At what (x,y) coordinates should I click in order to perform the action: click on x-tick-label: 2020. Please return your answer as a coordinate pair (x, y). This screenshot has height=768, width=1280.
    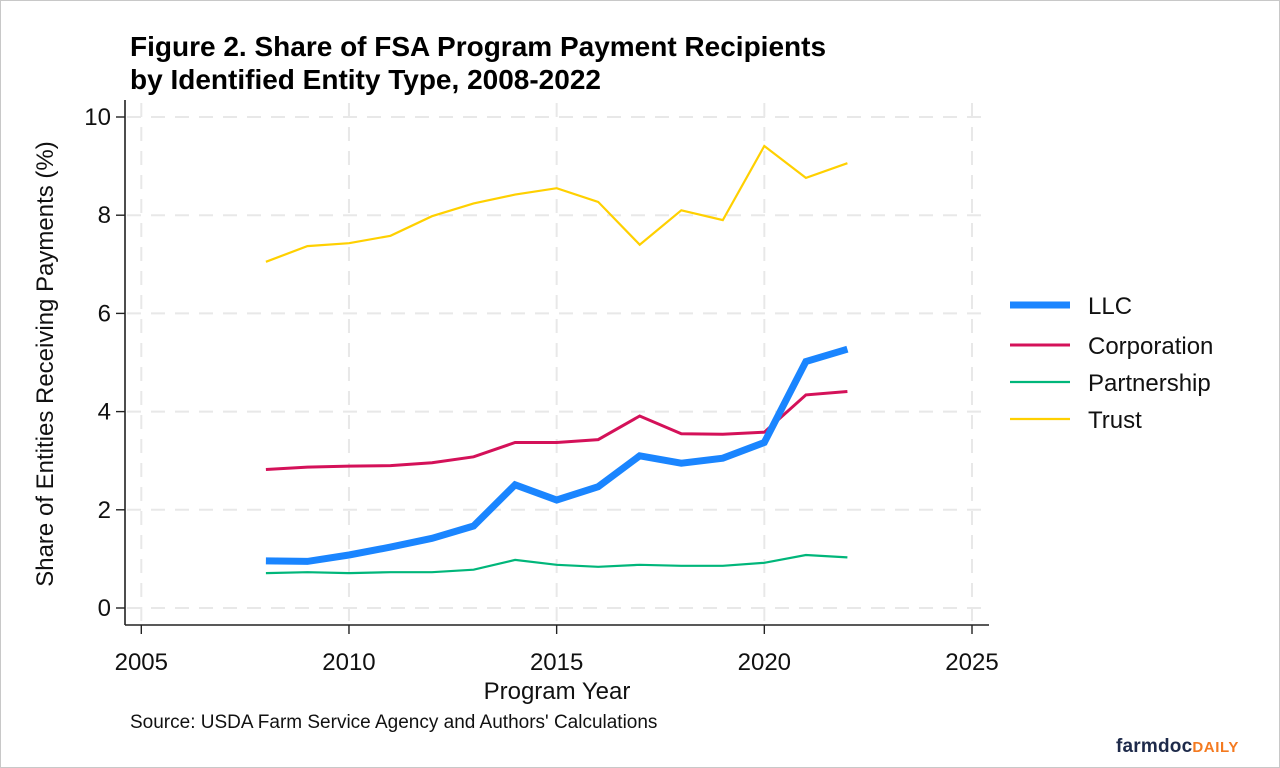
    Looking at the image, I should click on (764, 662).